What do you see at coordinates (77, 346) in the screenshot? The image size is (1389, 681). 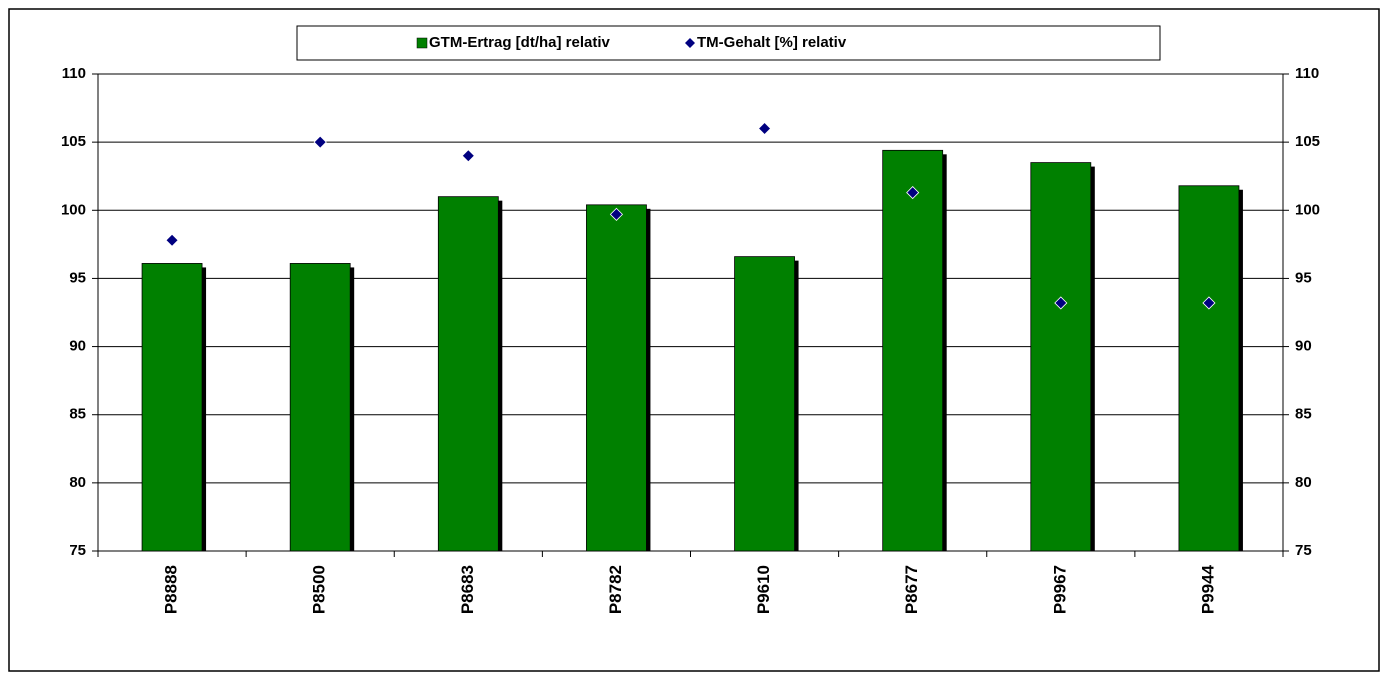 I see `y-tick-label: 90` at bounding box center [77, 346].